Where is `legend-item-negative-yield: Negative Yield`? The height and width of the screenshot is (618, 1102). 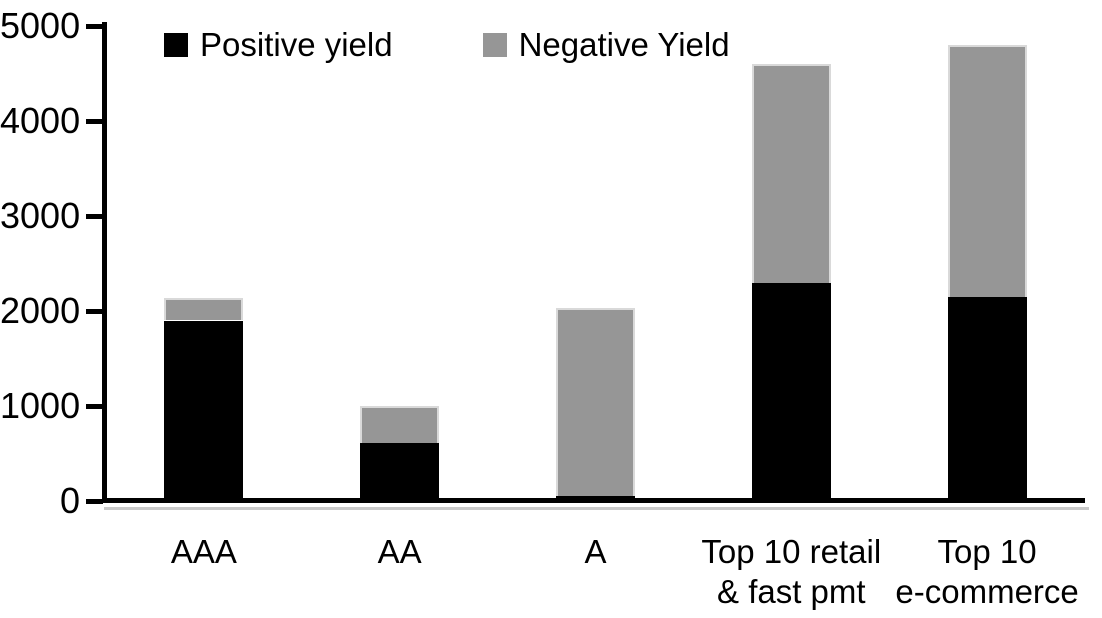 legend-item-negative-yield: Negative Yield is located at coordinates (606, 44).